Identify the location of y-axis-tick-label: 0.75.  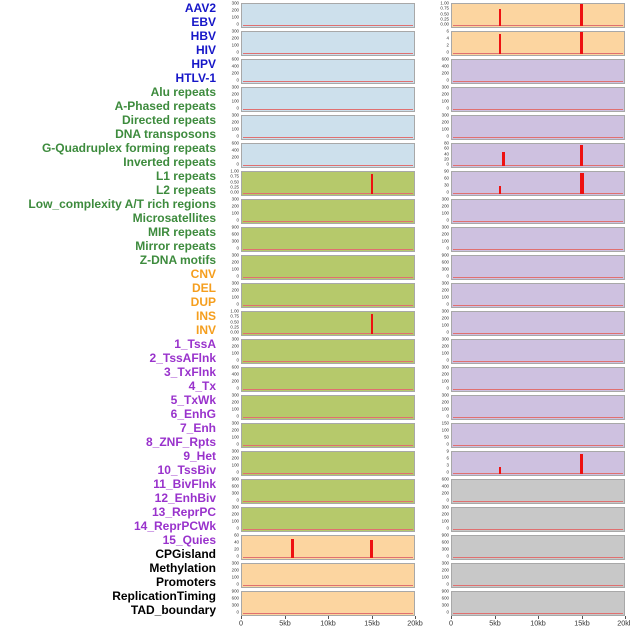
(234, 176).